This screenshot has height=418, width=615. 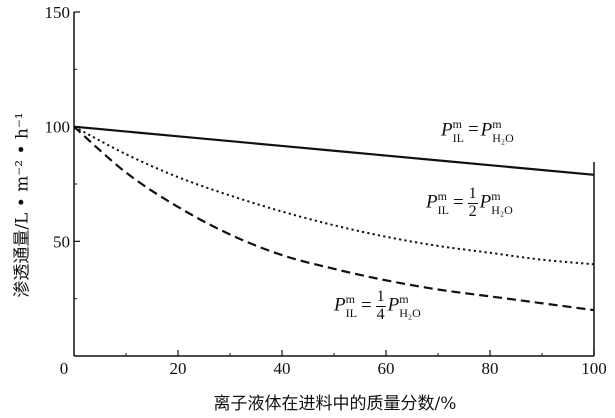 I want to click on y-tick-label: 50, so click(x=61, y=241).